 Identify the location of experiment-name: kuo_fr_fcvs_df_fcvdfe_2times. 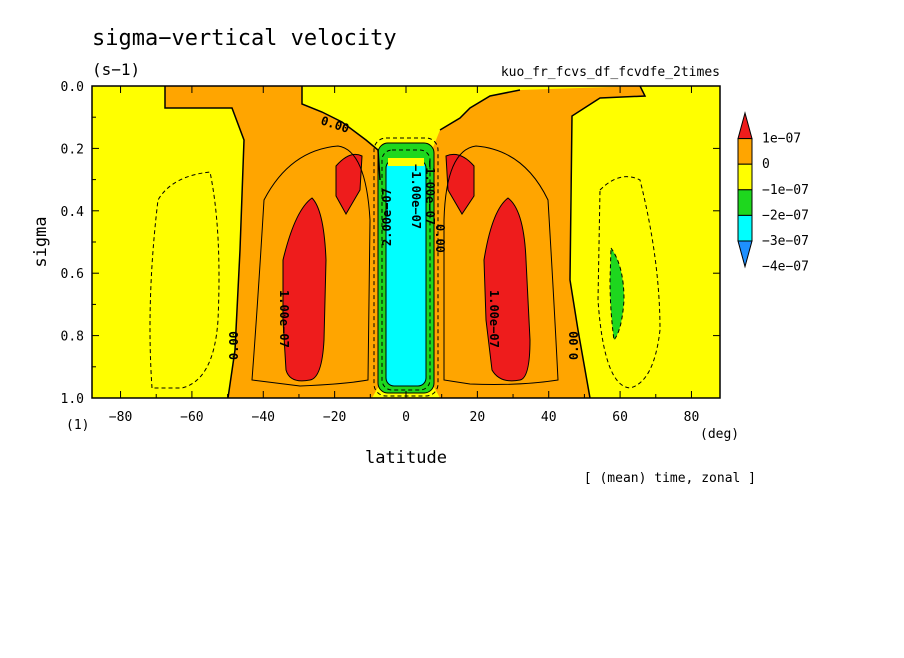
(610, 72).